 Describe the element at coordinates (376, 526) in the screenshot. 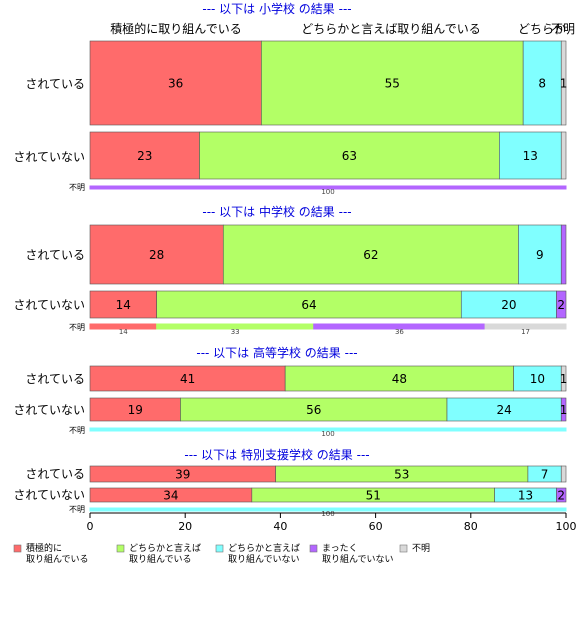

I see `x-tick-label: 60` at that location.